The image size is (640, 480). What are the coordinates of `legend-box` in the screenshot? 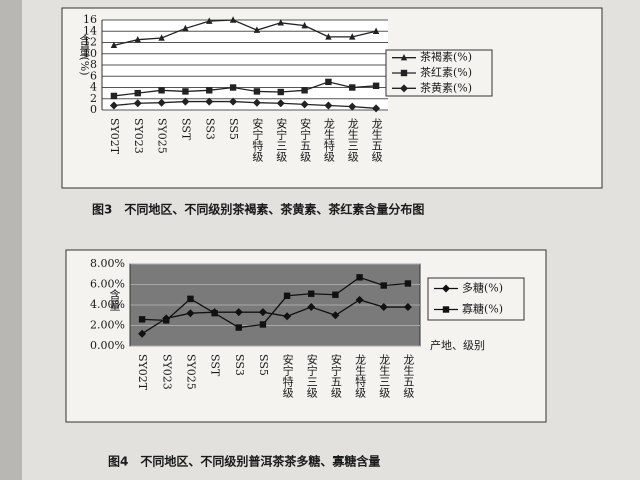 It's located at (476, 299).